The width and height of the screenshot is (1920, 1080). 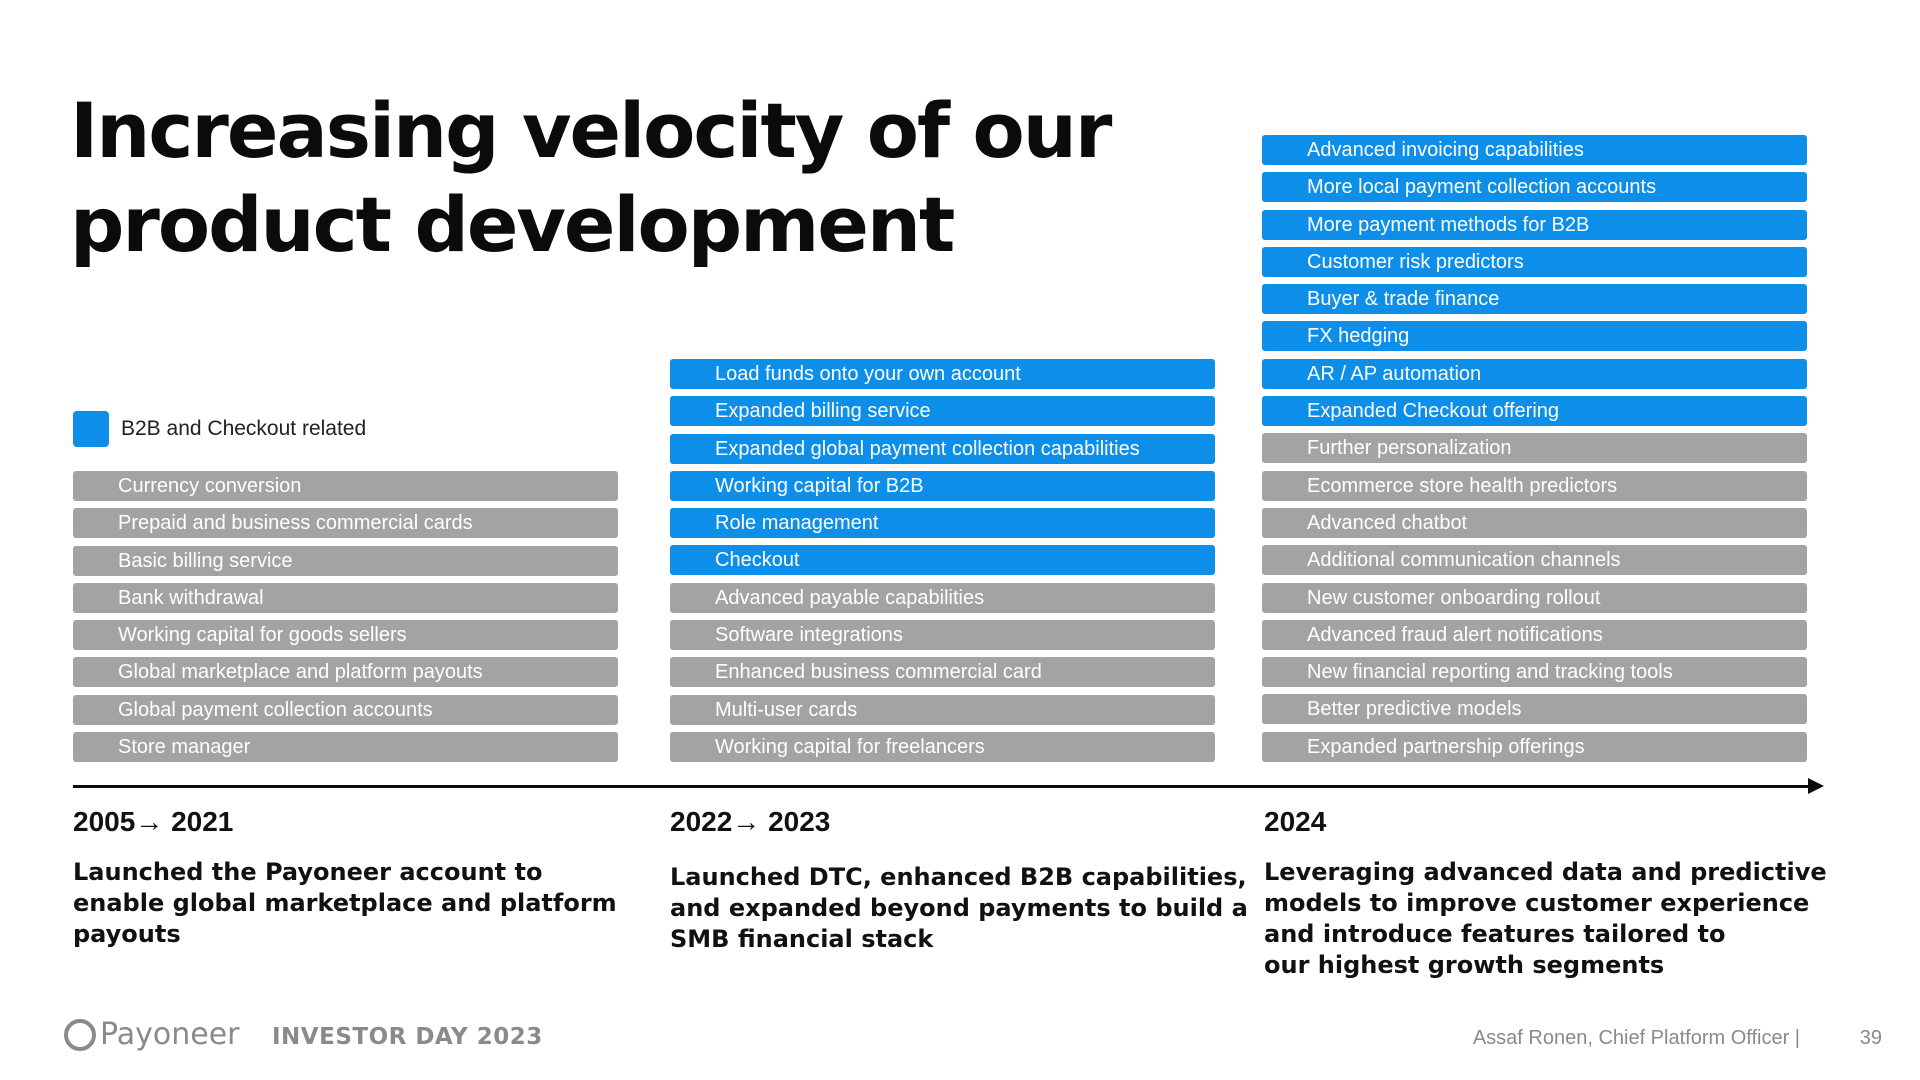 I want to click on logo-wordmark: Payoneer, so click(x=170, y=1034).